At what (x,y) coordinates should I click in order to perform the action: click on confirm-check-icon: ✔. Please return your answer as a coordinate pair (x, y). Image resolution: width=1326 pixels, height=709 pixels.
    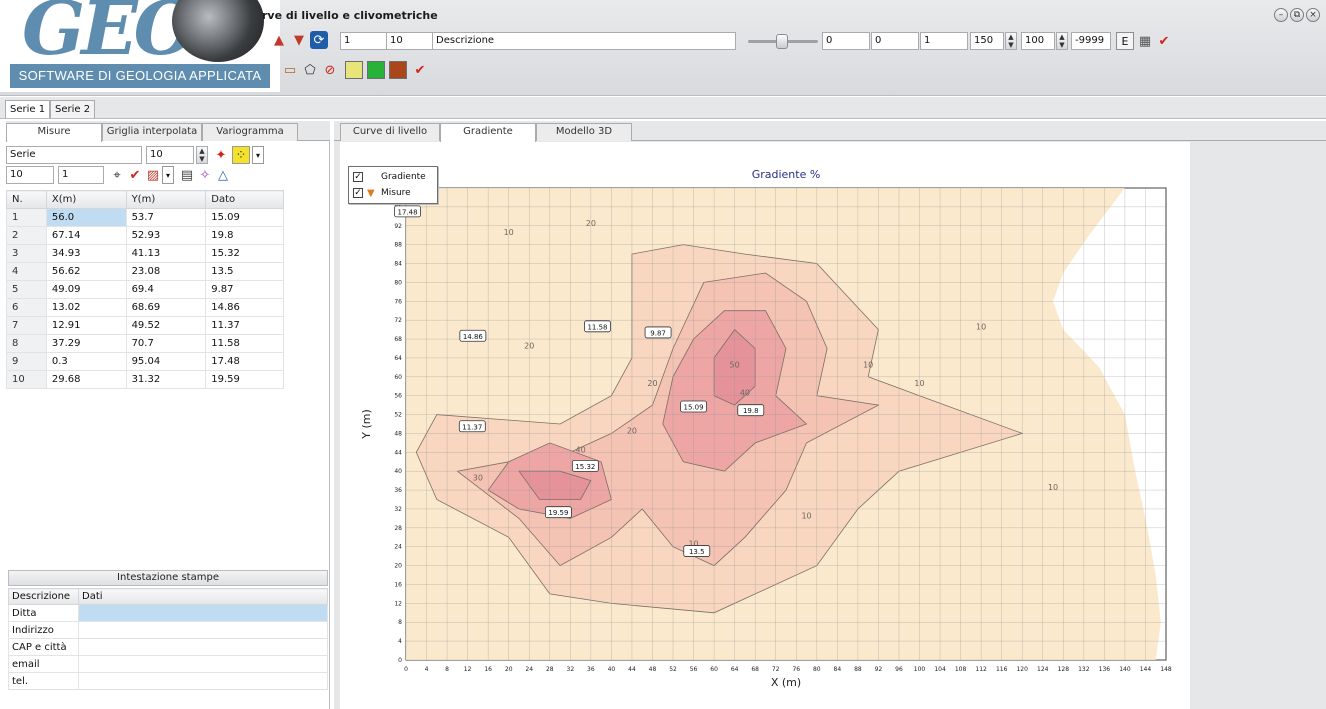
    Looking at the image, I should click on (1164, 41).